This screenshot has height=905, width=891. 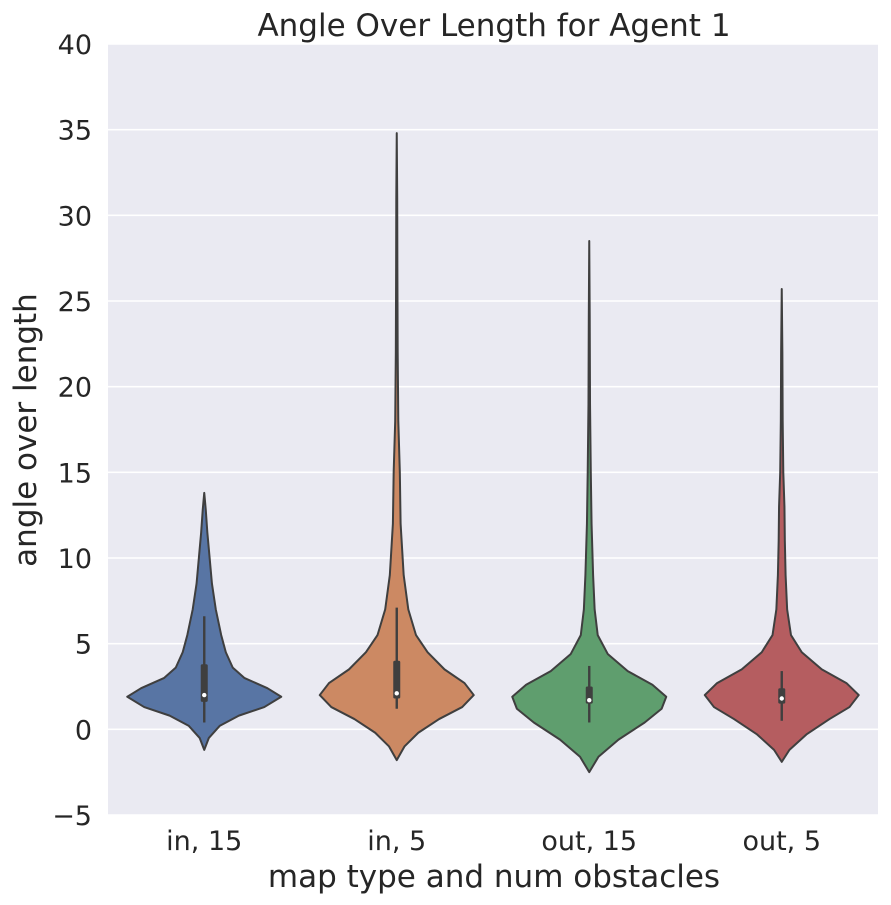 I want to click on y-tick-label: 15, so click(x=75, y=473).